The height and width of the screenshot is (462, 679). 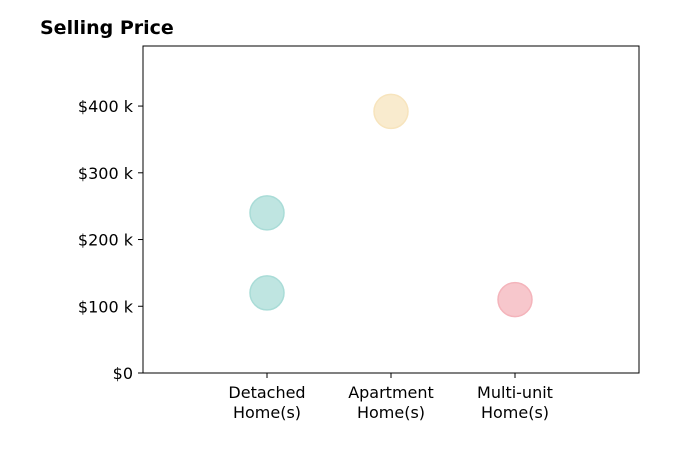 I want to click on y-tick-label: $100 k, so click(x=106, y=306).